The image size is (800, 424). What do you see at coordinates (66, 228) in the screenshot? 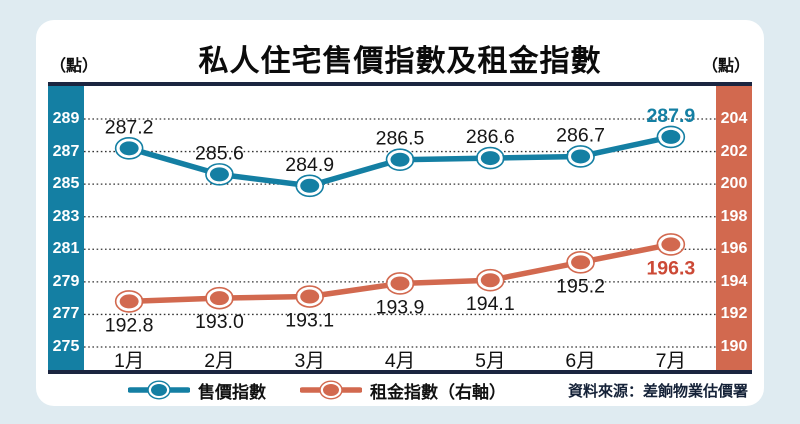
I see `left-axis-column: 289 287 285 283 281 279 277 275` at bounding box center [66, 228].